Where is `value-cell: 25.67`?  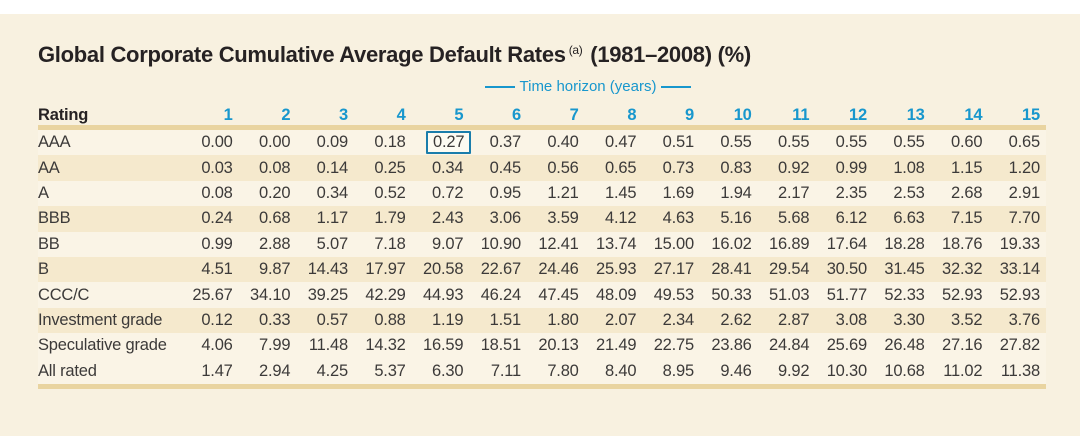 value-cell: 25.67 is located at coordinates (212, 294).